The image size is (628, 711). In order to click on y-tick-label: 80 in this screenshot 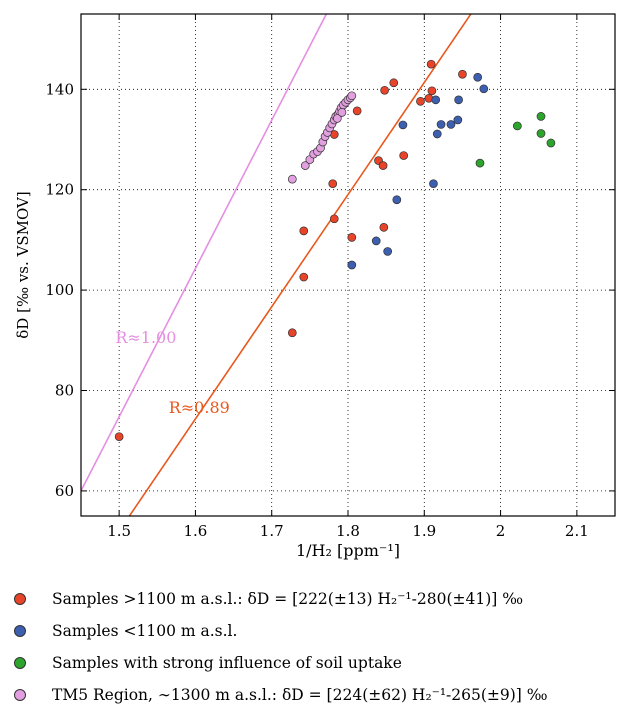, I will do `click(64, 391)`.